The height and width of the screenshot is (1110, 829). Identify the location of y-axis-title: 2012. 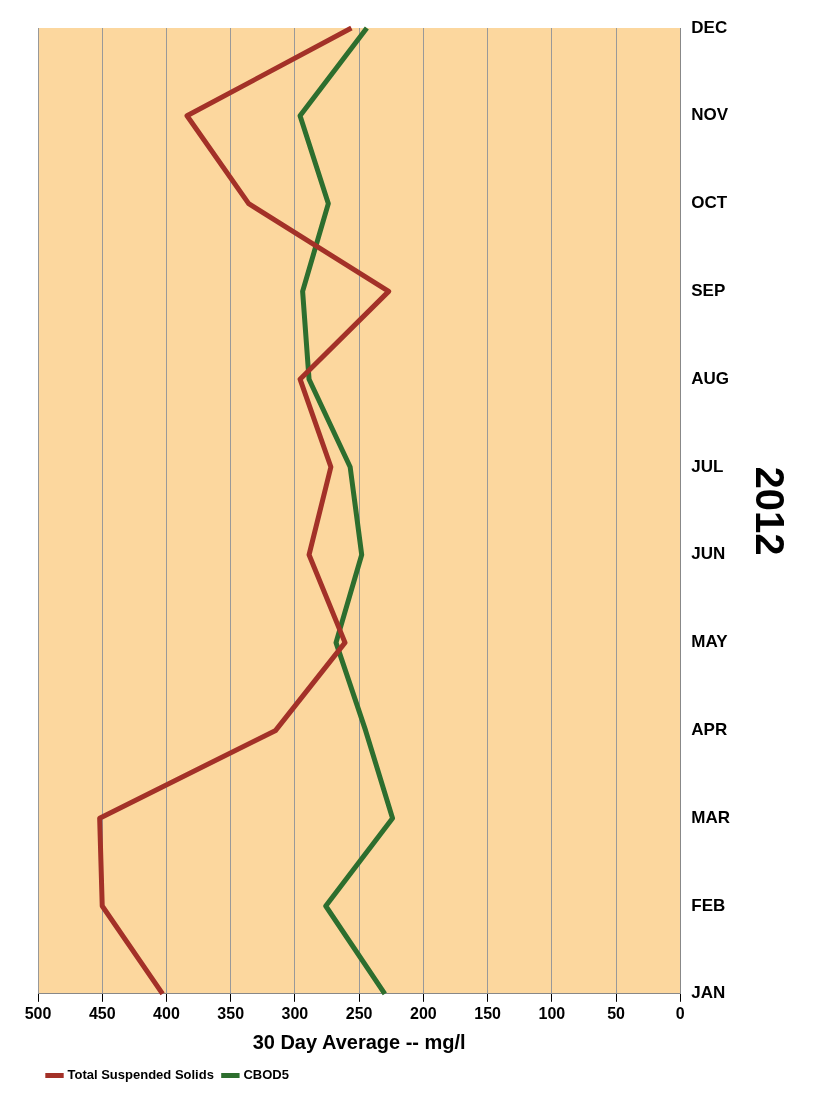
(769, 511).